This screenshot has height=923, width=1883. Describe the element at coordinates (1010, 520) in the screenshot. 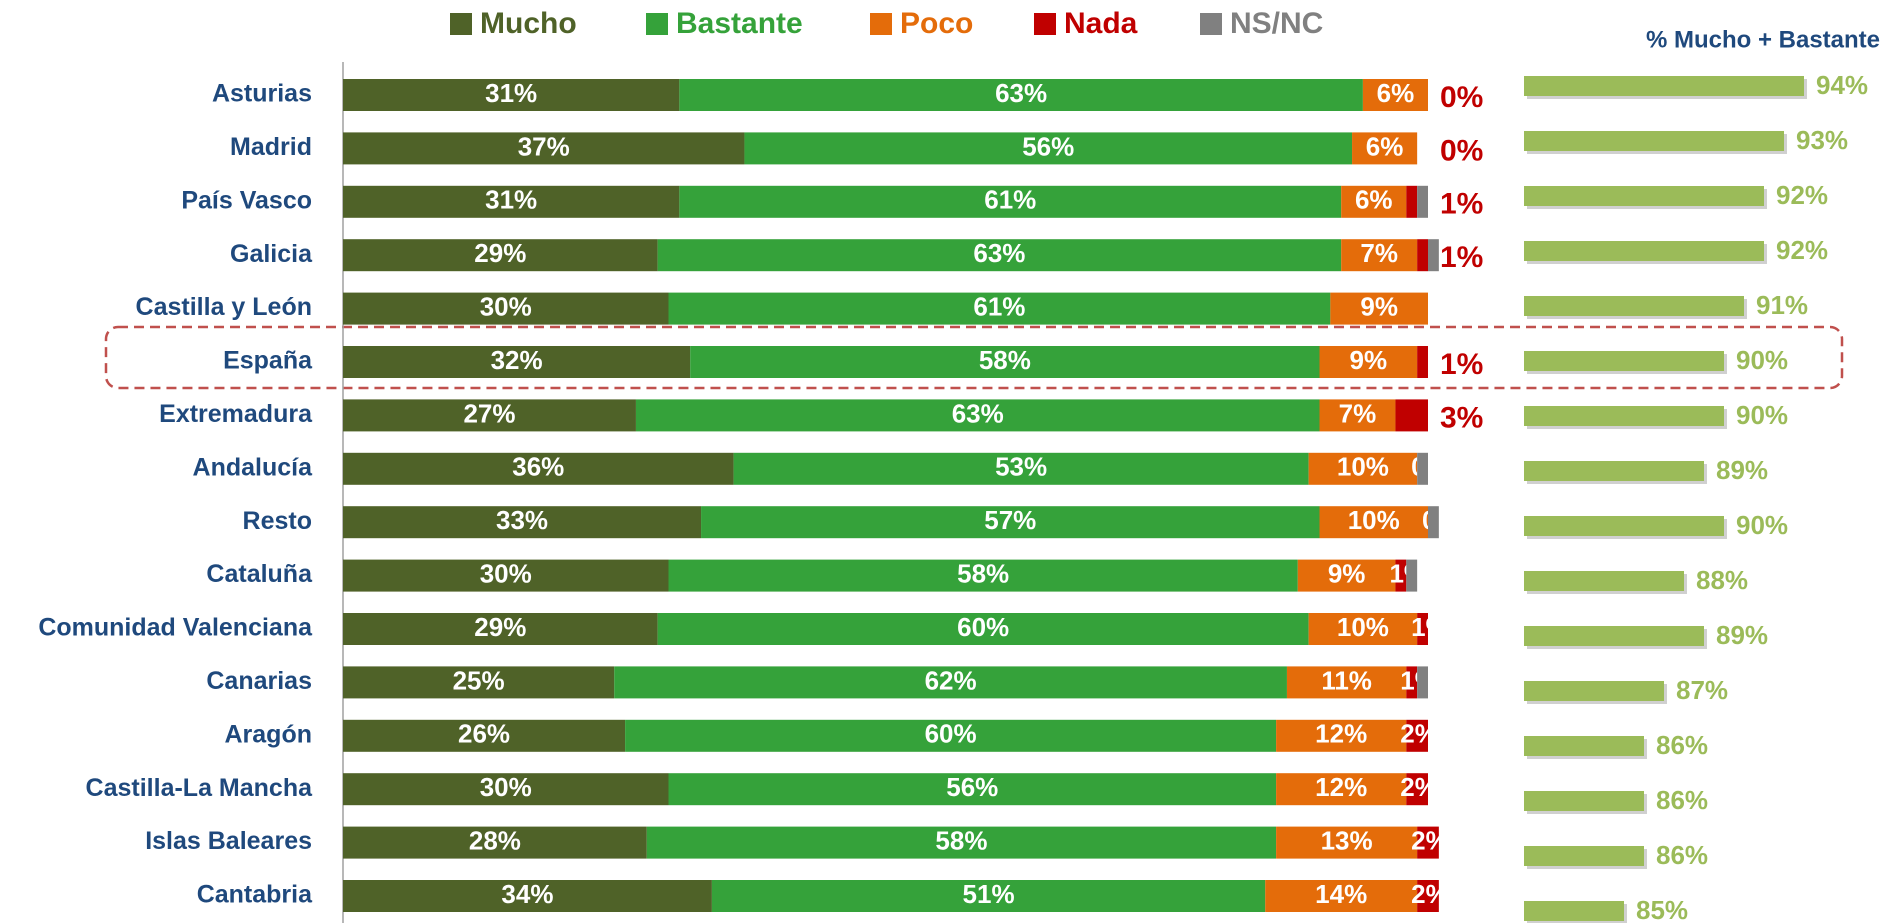

I see `data-label: 57%` at that location.